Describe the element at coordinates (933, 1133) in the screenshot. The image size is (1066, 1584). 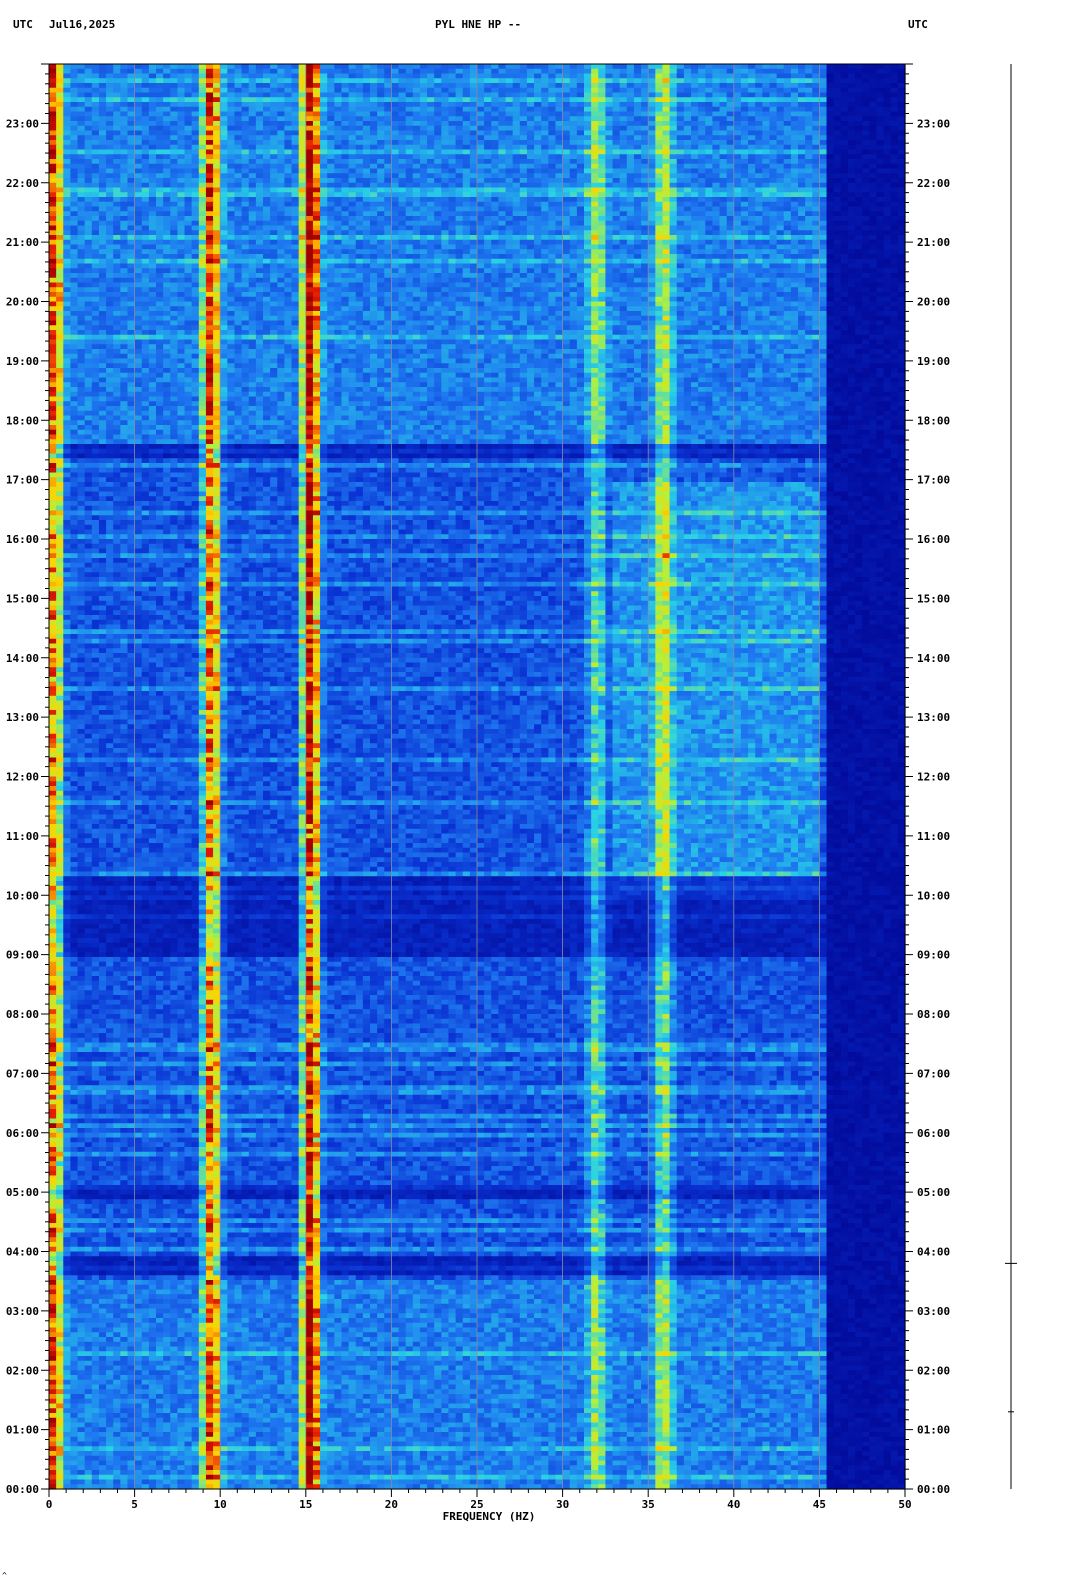
I see `y-tick-label-right: 06:00` at that location.